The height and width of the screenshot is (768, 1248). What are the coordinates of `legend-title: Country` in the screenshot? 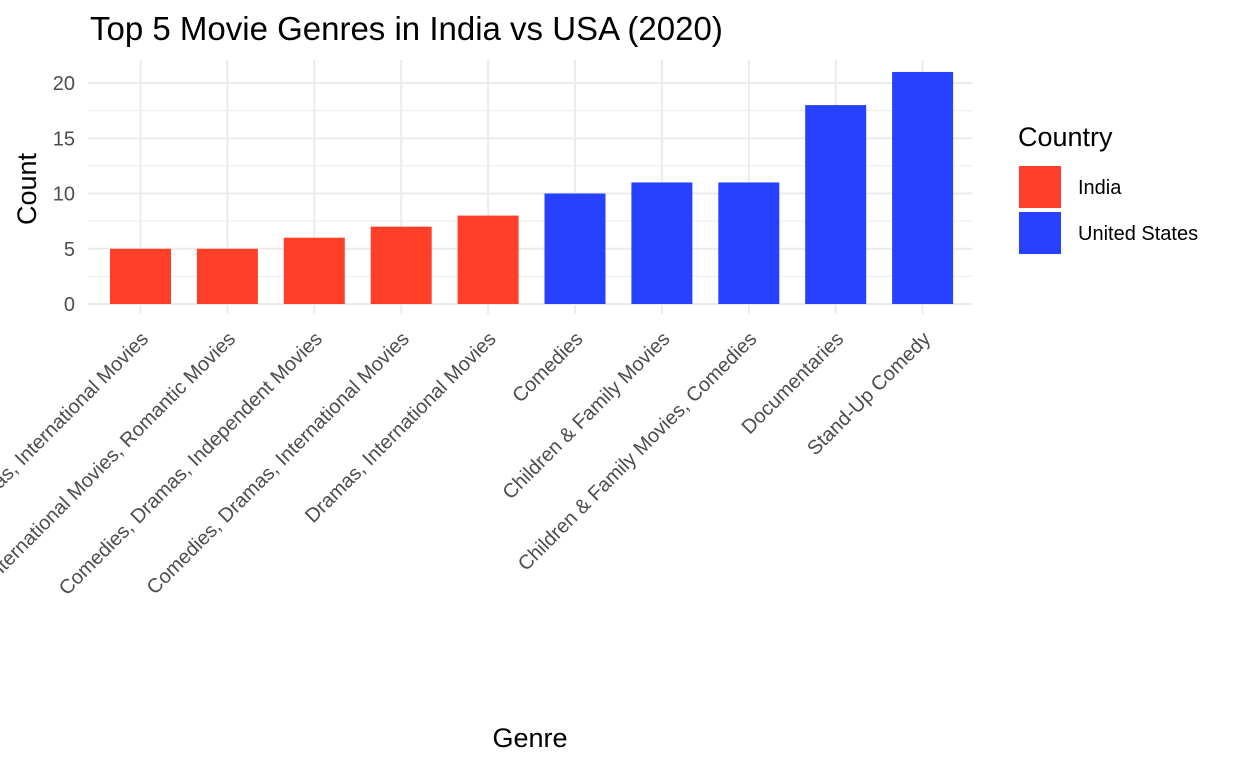 It's located at (1065, 137).